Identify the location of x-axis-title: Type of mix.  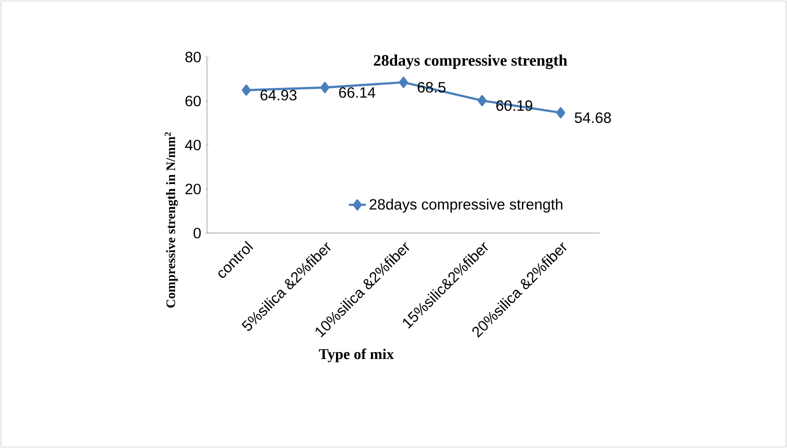
(356, 355).